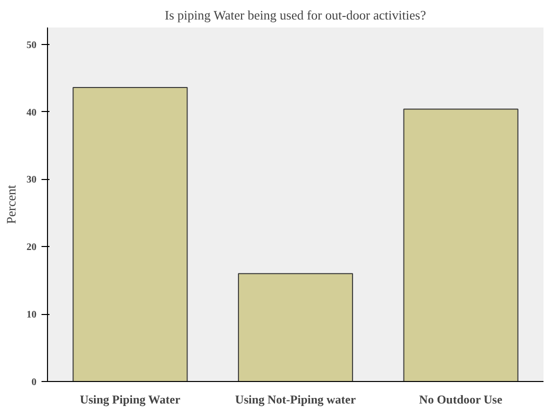 The height and width of the screenshot is (409, 547). What do you see at coordinates (296, 399) in the screenshot?
I see `x-tick-label: Using Not-Piping water` at bounding box center [296, 399].